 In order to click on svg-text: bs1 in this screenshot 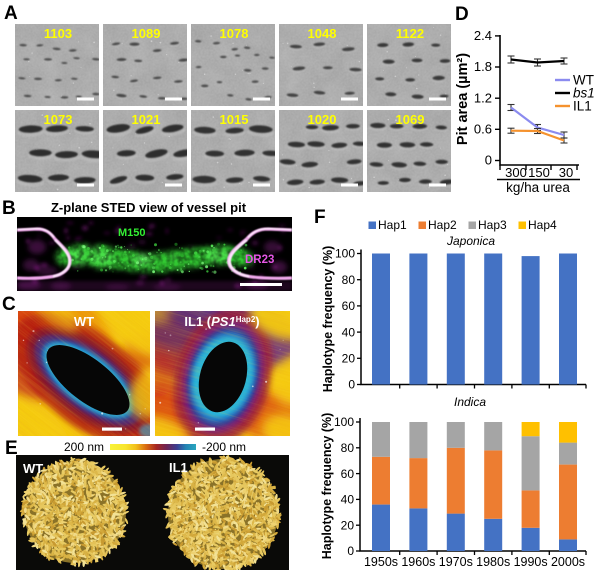, I will do `click(584, 93)`.